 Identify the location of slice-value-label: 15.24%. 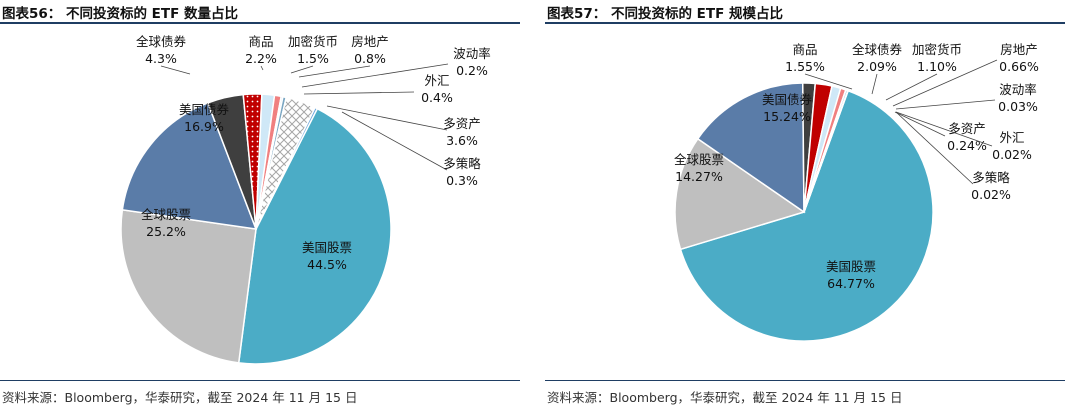
(787, 116).